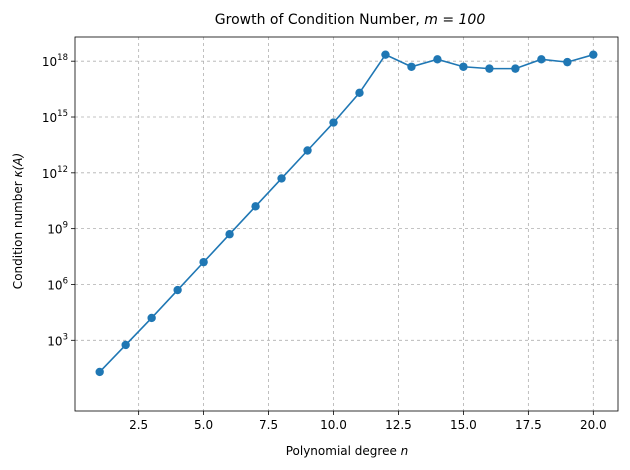  I want to click on x-tick-label: 12.5, so click(398, 425).